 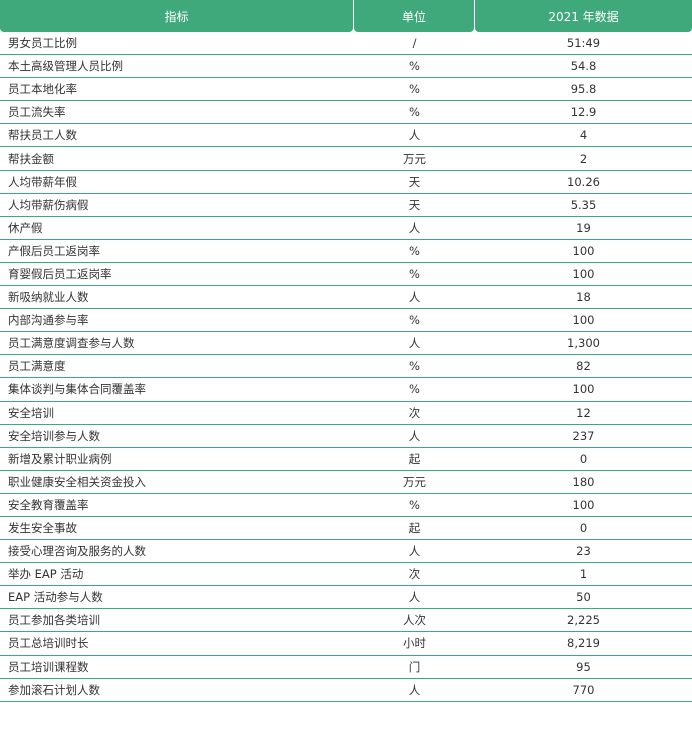 What do you see at coordinates (583, 643) in the screenshot?
I see `cell-value: 8,219` at bounding box center [583, 643].